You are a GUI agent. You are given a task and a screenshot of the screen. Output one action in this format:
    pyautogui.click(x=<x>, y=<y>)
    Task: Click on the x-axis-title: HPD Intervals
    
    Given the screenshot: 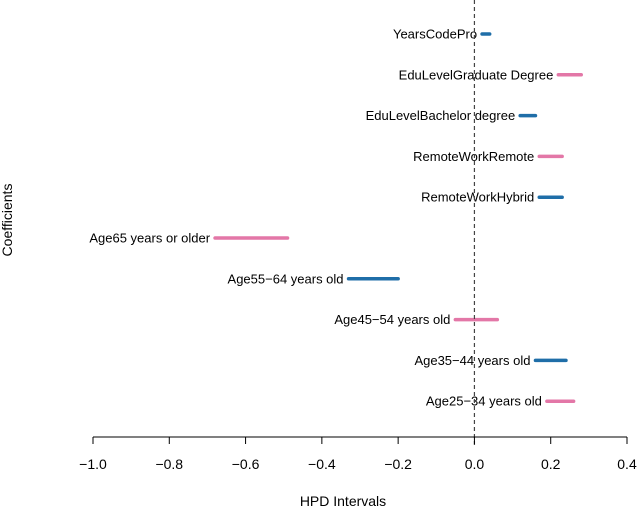 What is the action you would take?
    pyautogui.click(x=343, y=501)
    